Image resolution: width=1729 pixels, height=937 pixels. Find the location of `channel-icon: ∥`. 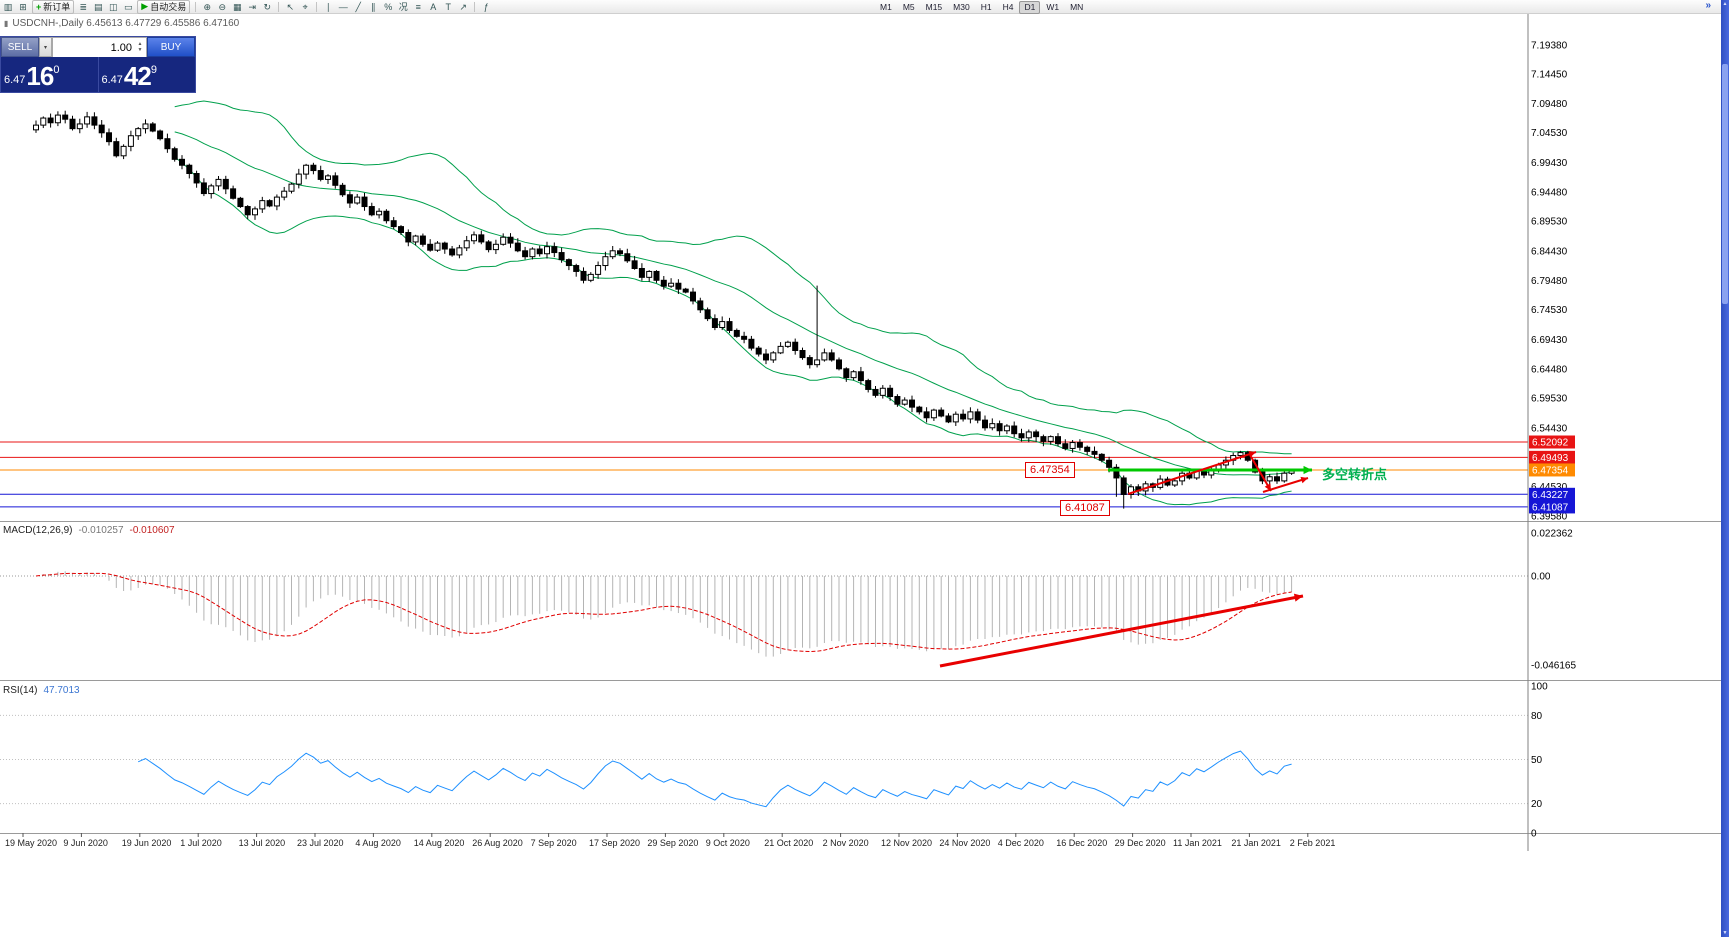

channel-icon: ∥ is located at coordinates (373, 6).